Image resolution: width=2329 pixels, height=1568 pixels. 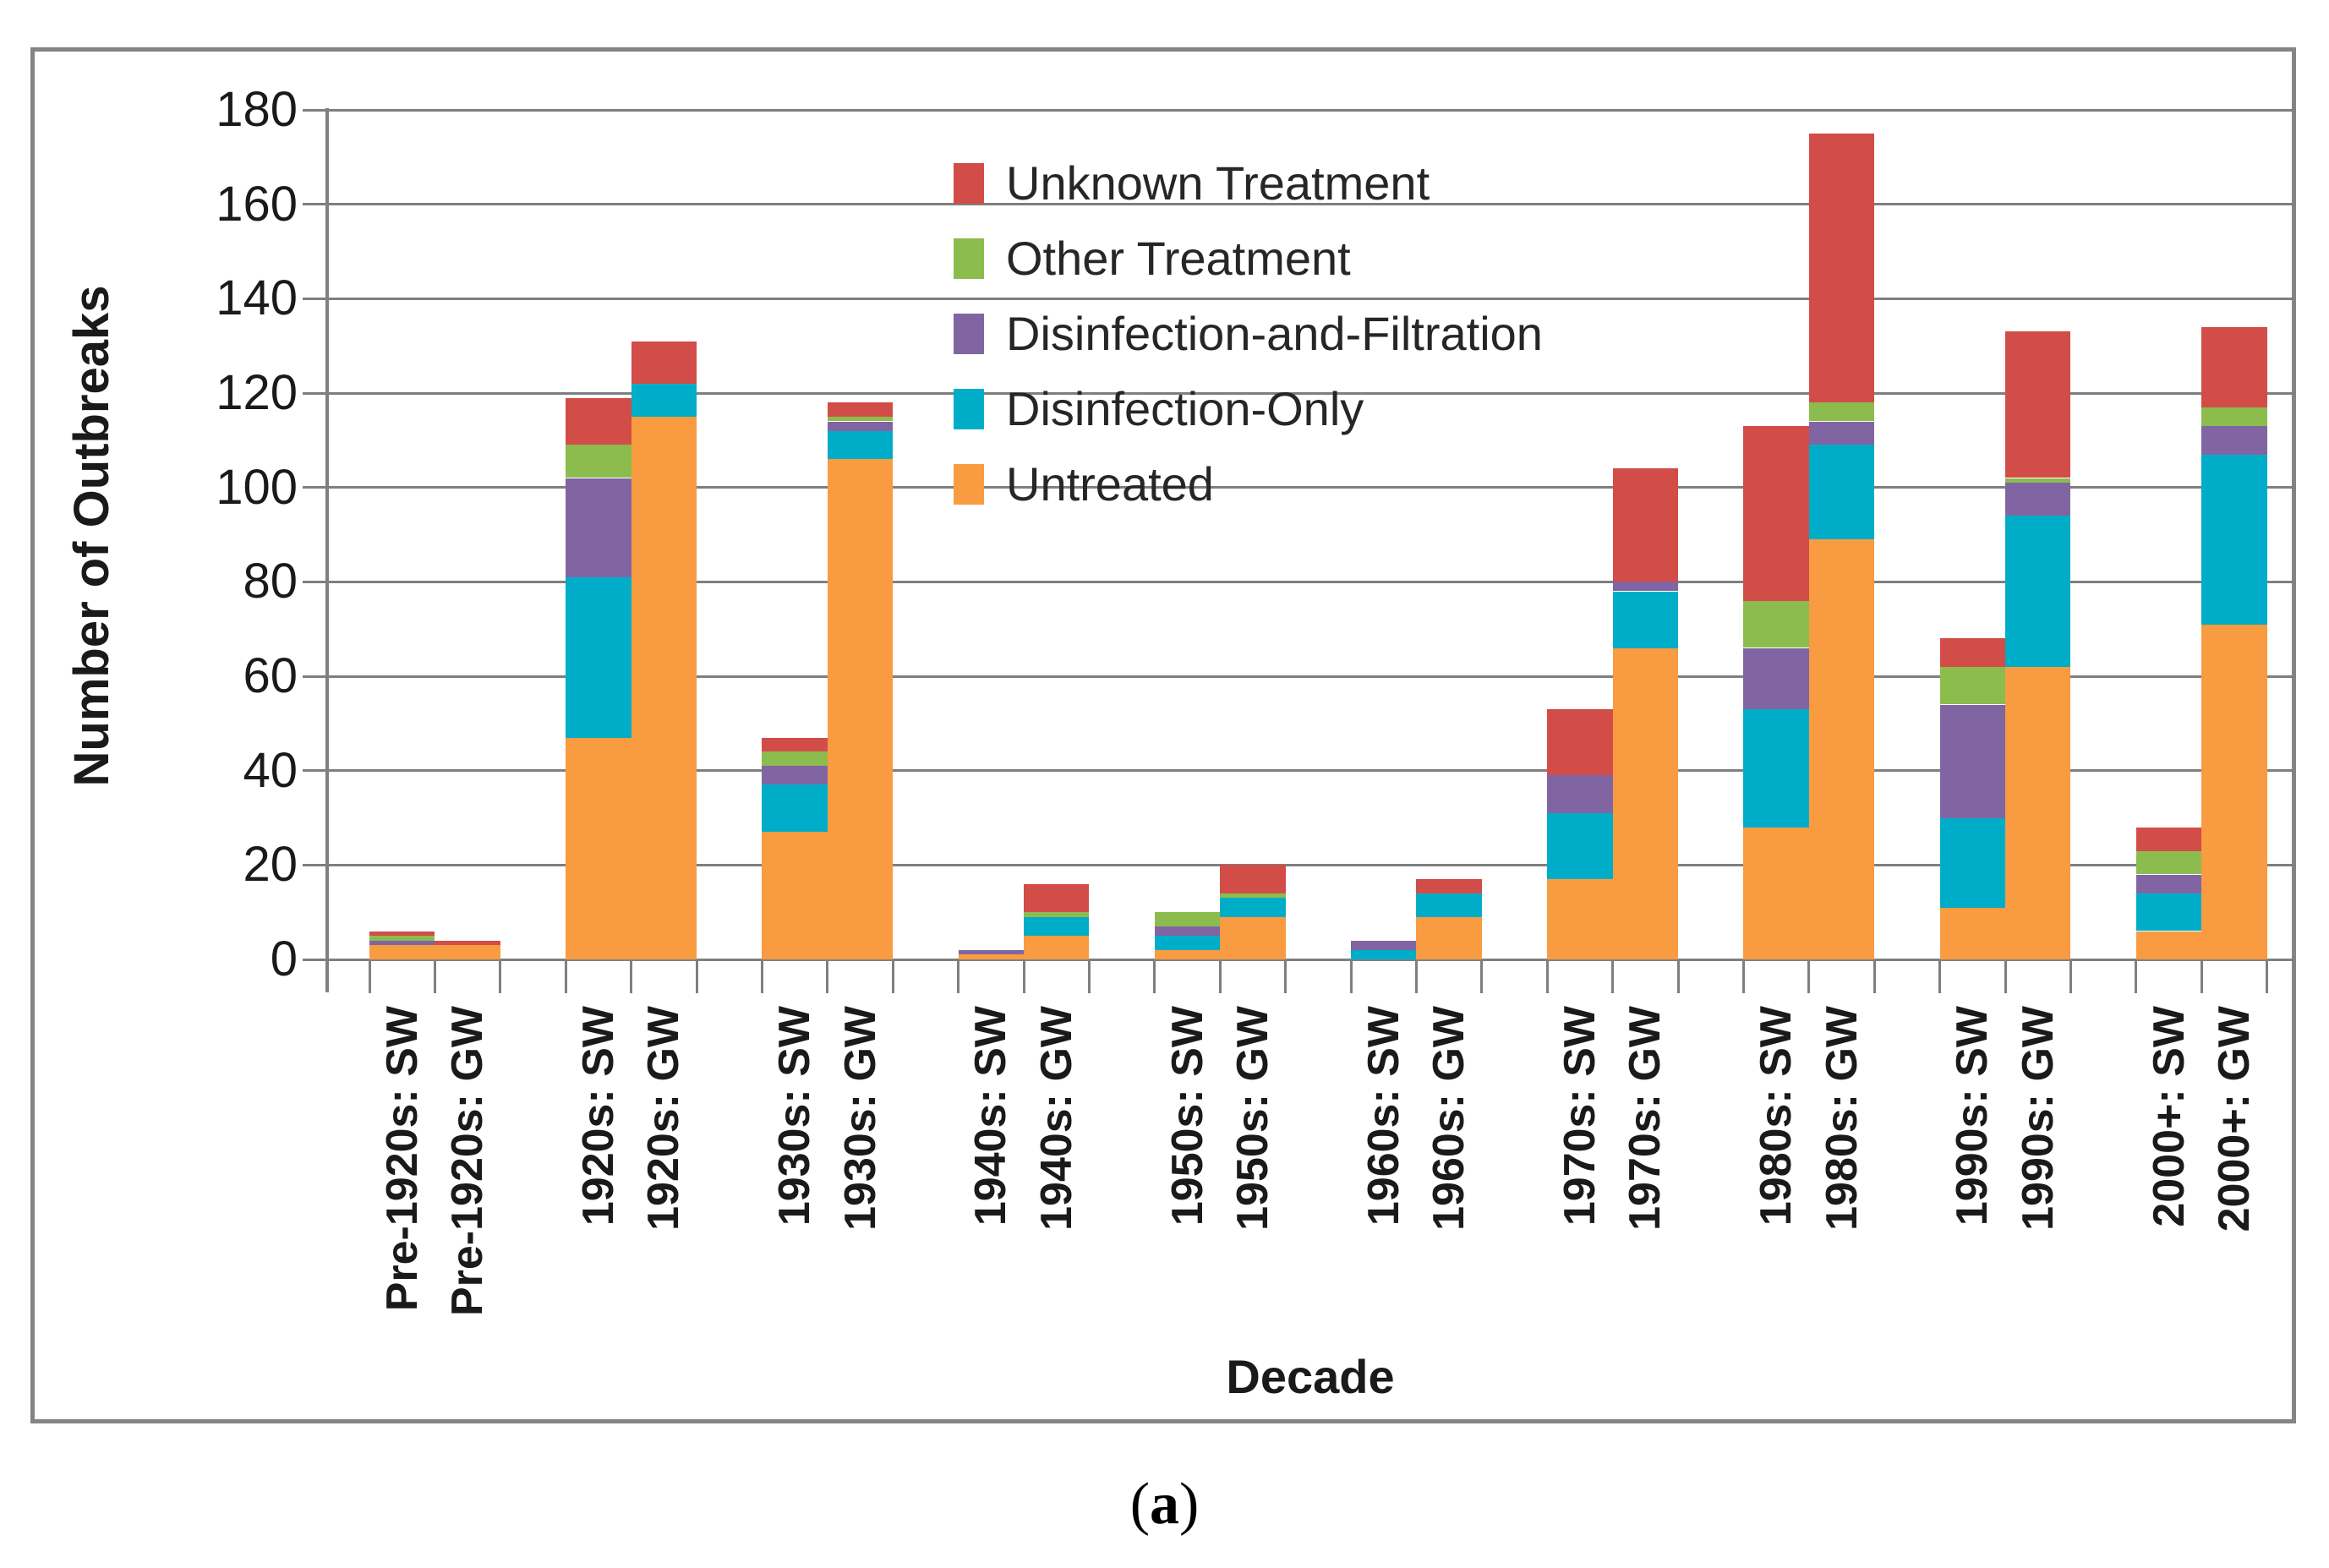 I want to click on bar-segment-disinfection-only-1990s-gw, so click(x=2038, y=591).